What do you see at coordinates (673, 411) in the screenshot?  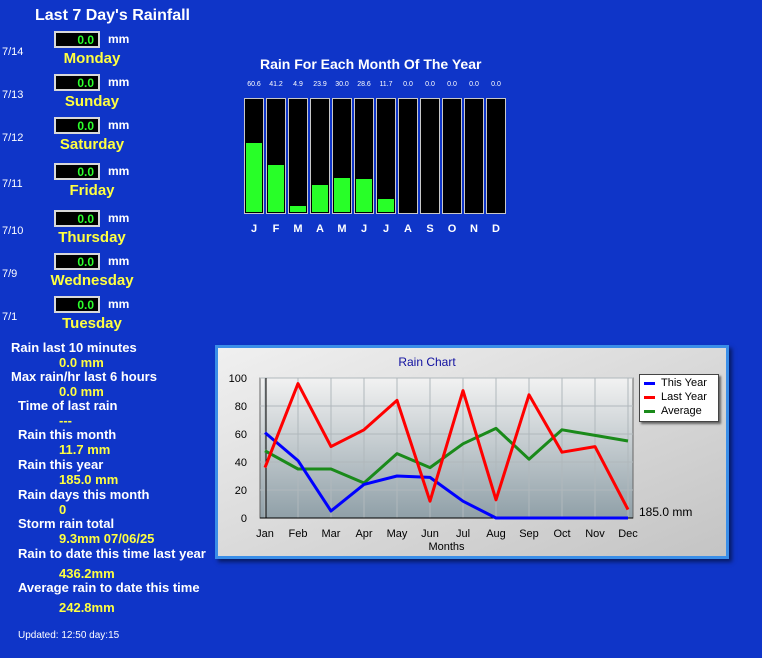 I see `legend-item: Average` at bounding box center [673, 411].